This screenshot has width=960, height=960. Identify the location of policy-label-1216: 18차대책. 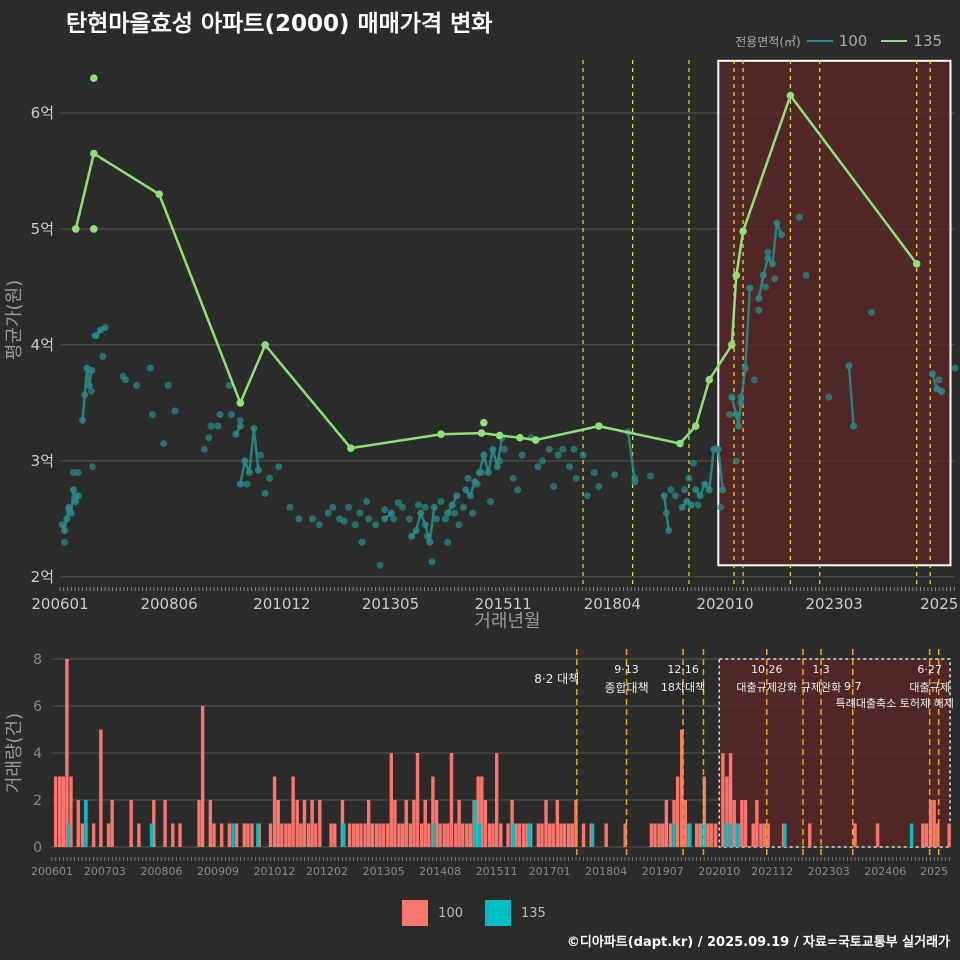
(683, 687).